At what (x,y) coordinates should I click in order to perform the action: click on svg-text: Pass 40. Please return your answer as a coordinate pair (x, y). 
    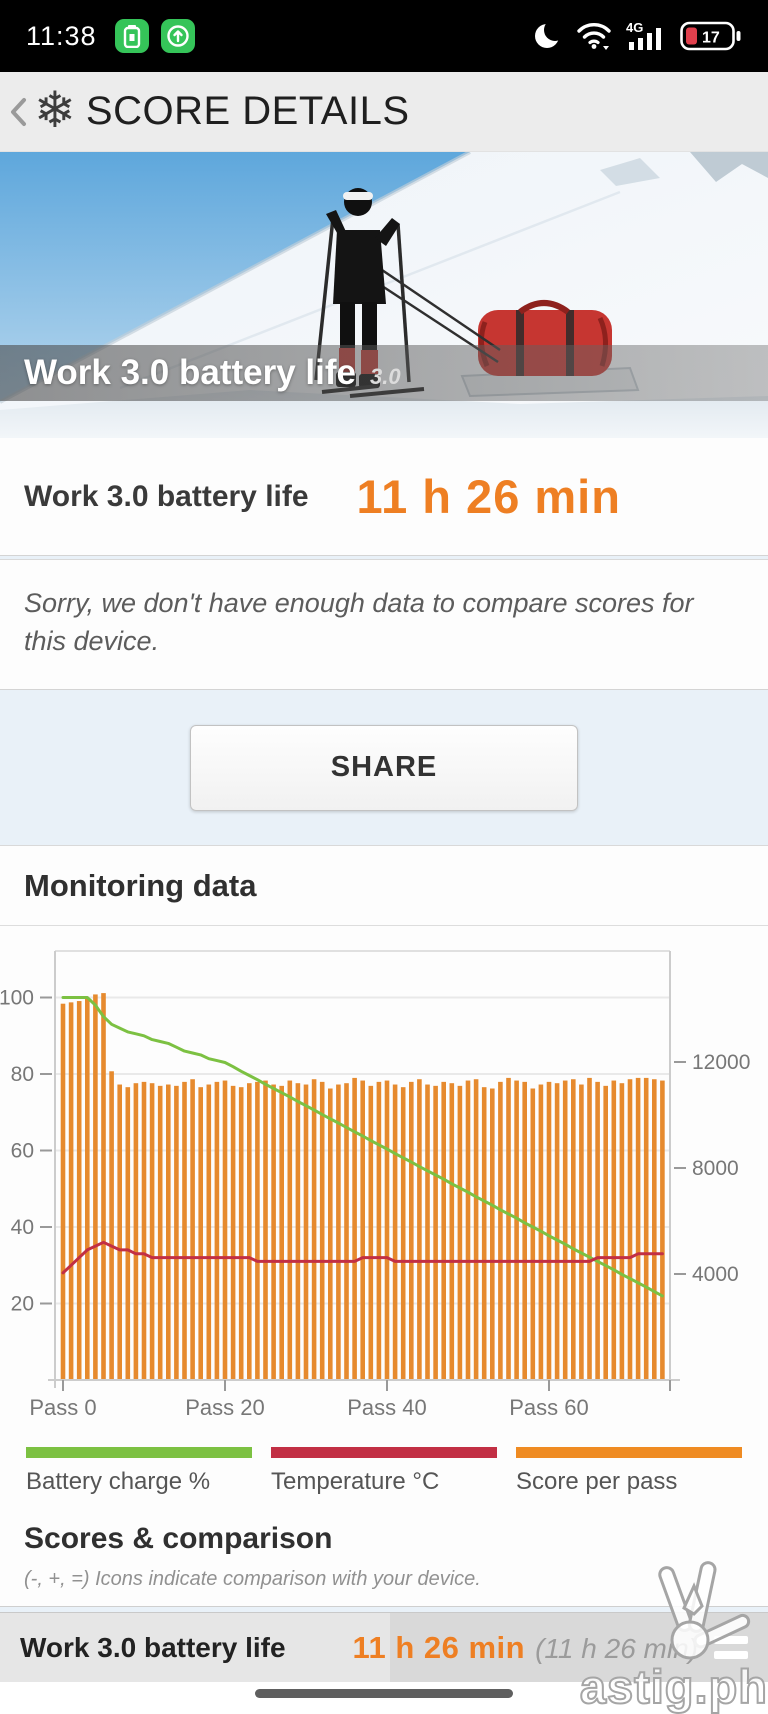
    Looking at the image, I should click on (387, 1407).